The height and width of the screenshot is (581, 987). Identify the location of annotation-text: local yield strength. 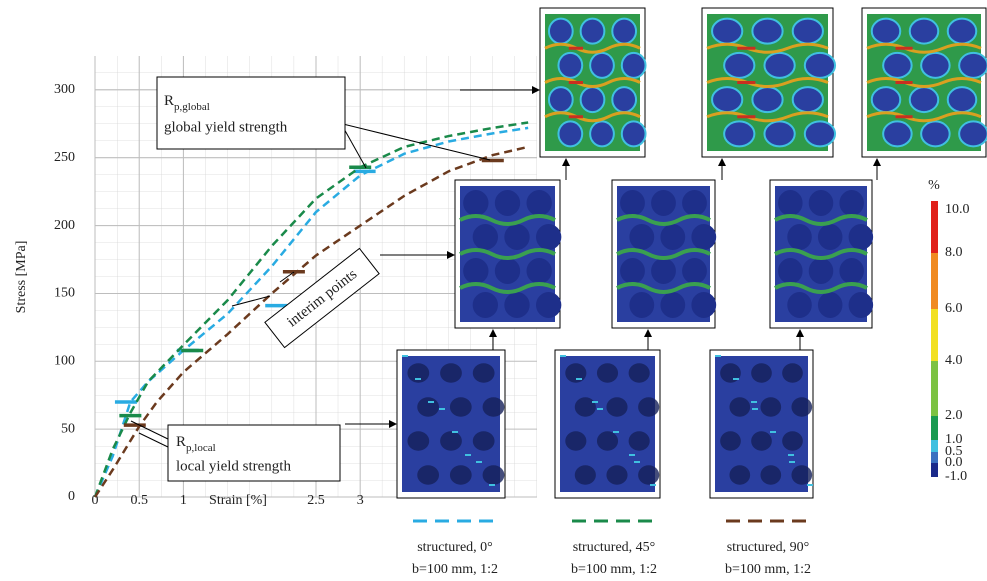
(233, 466).